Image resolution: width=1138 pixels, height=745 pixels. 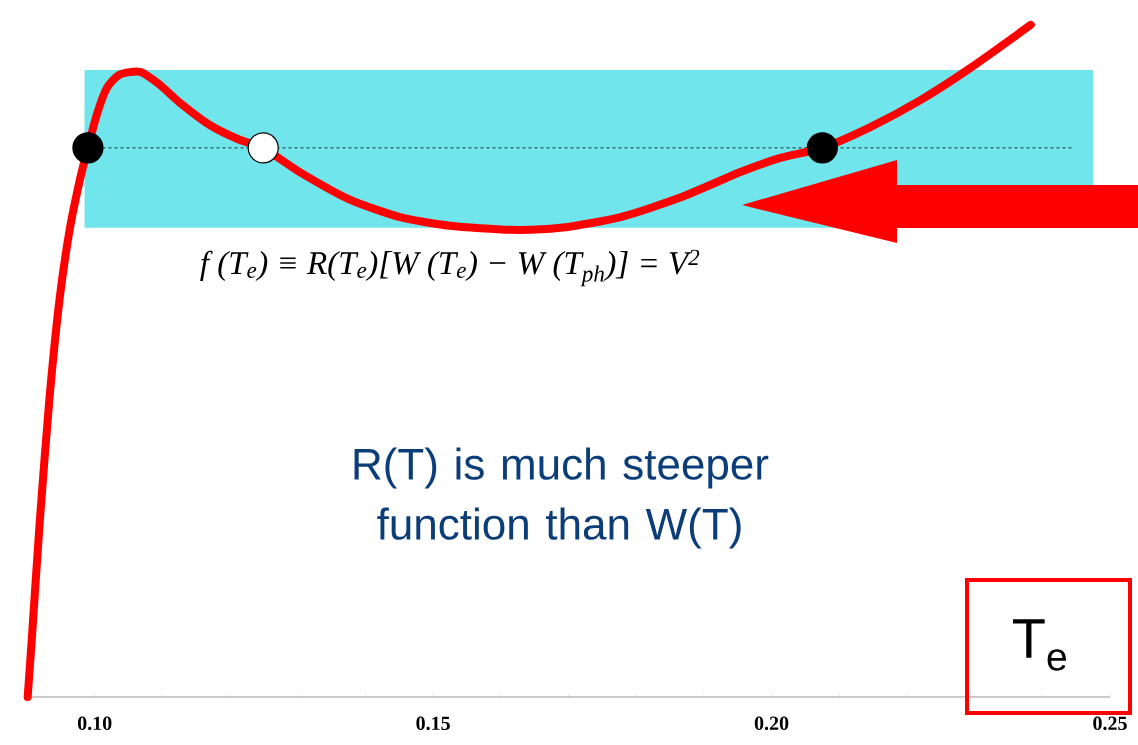 What do you see at coordinates (1110, 723) in the screenshot?
I see `x-tick-label: 0.25` at bounding box center [1110, 723].